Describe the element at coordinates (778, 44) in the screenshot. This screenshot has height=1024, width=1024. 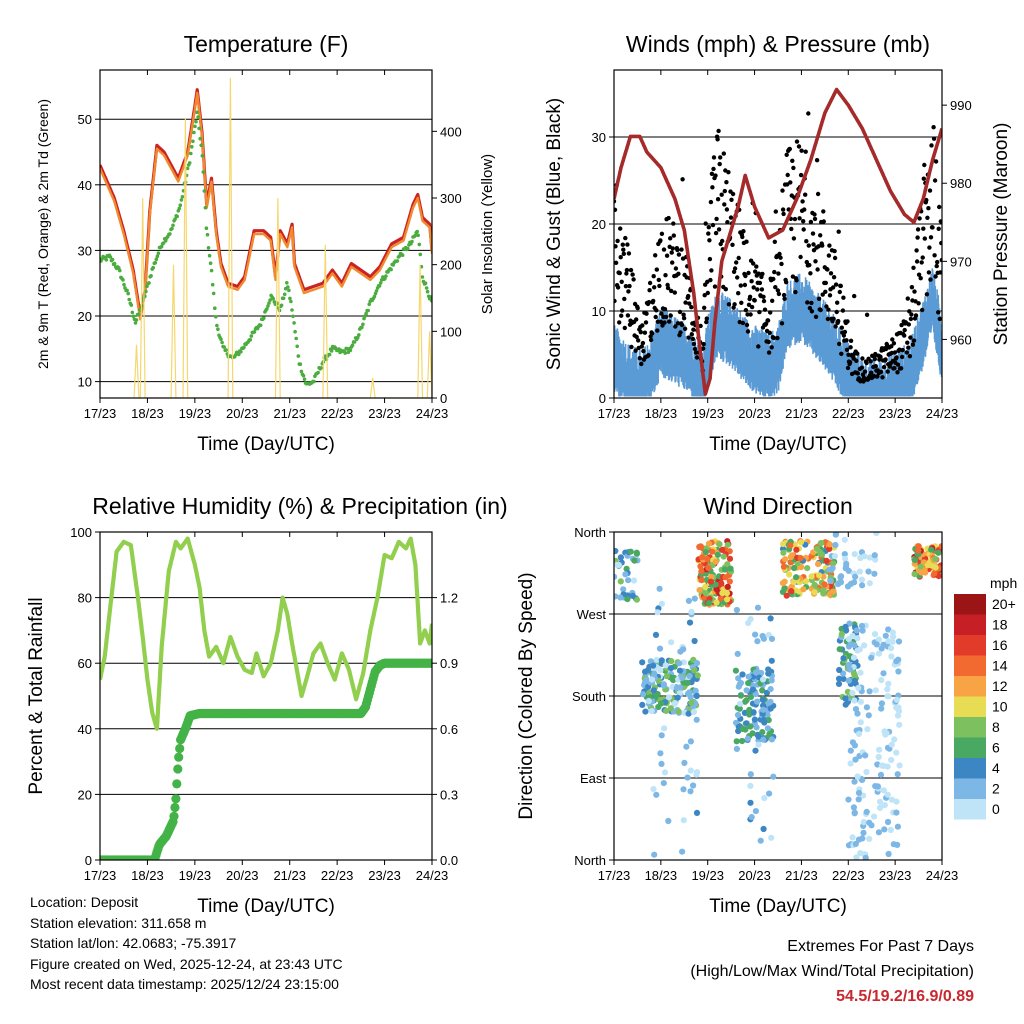
I see `panel-title: Winds (mph) & Pressure (mb)` at that location.